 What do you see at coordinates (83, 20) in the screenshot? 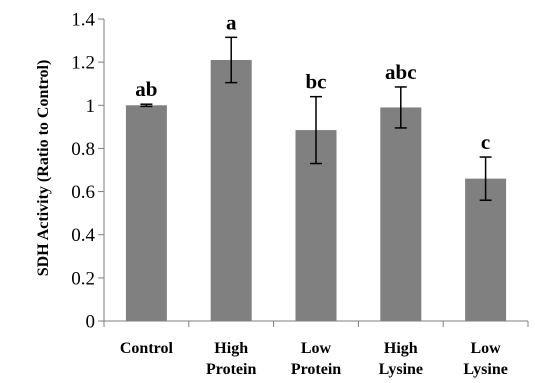
I see `y-tick-label: 1.4` at bounding box center [83, 20].